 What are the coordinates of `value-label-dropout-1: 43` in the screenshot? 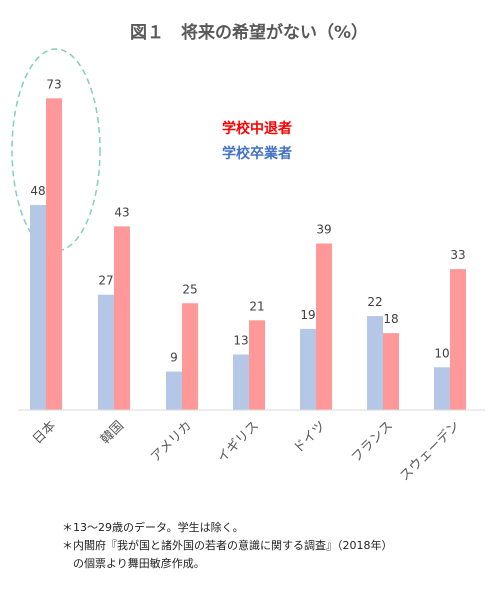 It's located at (121, 212).